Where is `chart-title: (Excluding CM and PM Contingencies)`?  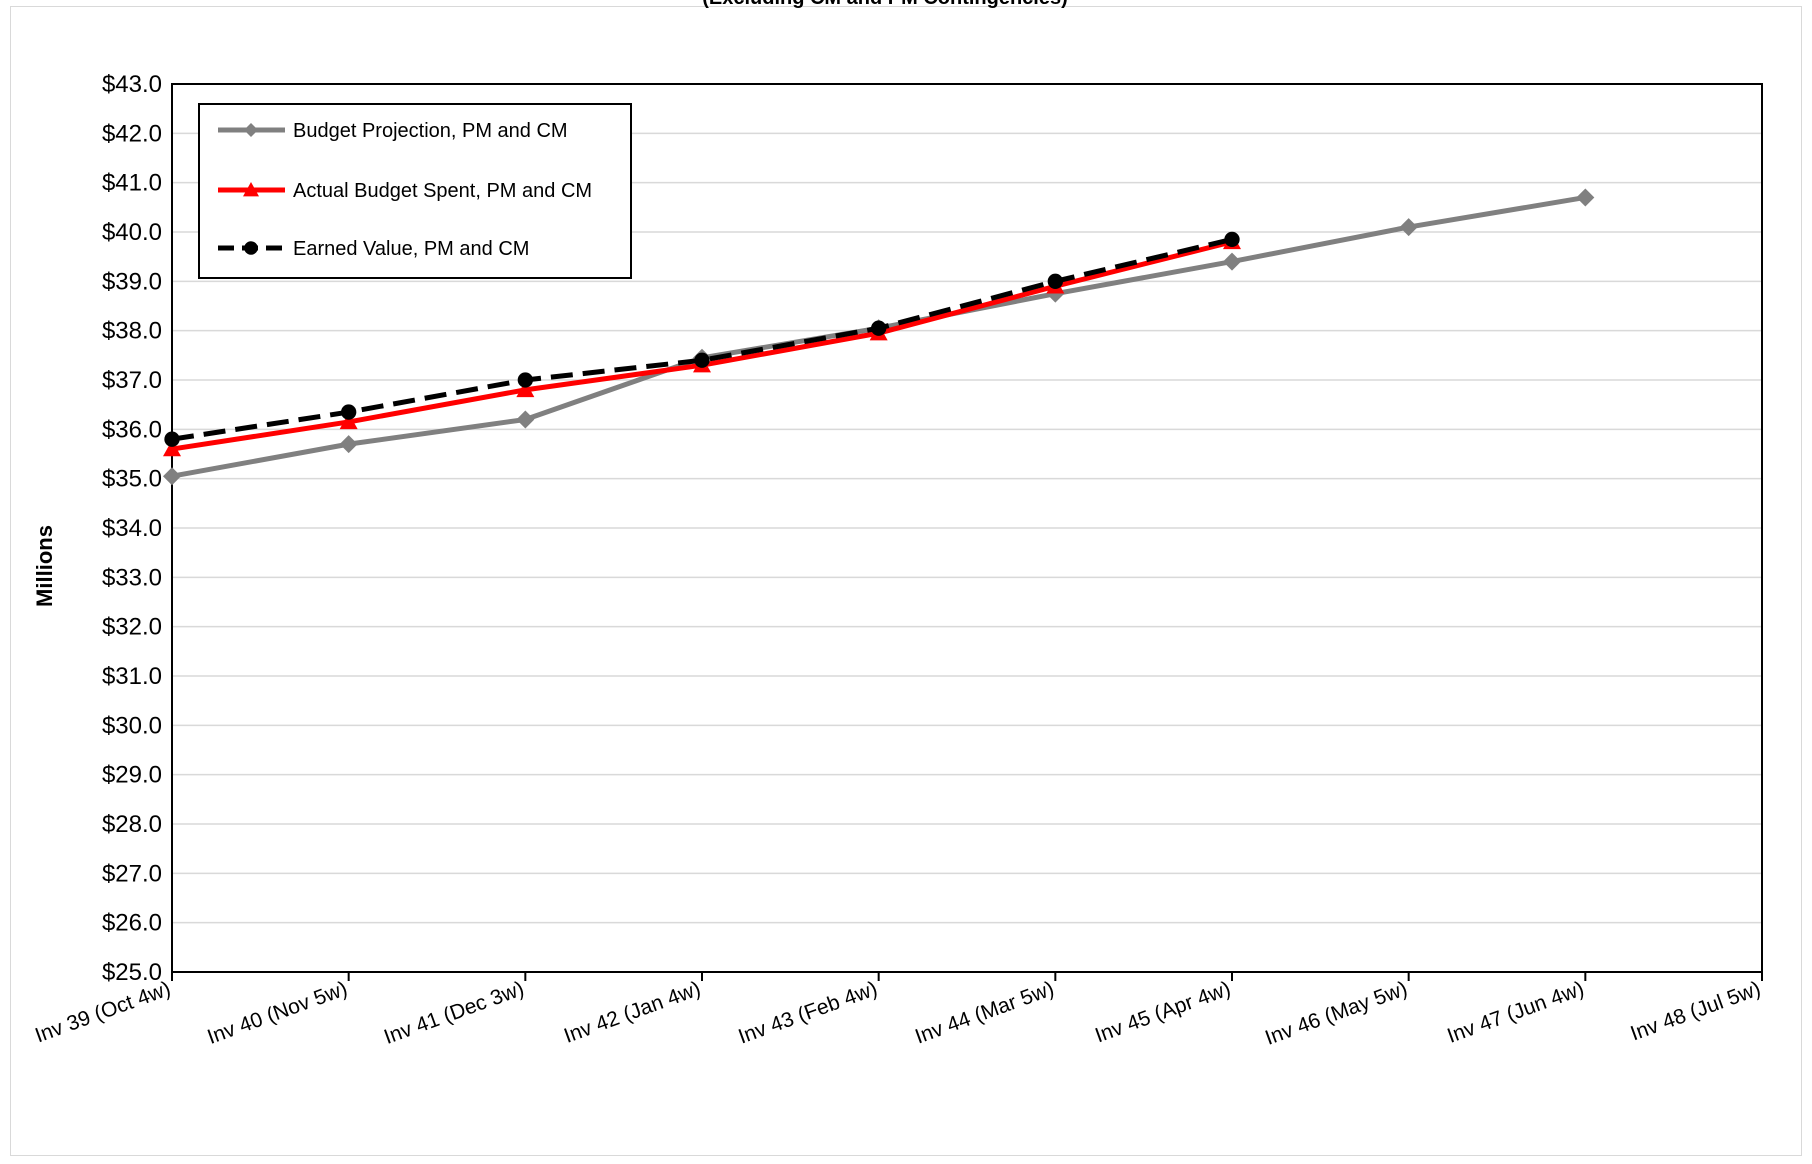
chart-title: (Excluding CM and PM Contingencies) is located at coordinates (885, 4).